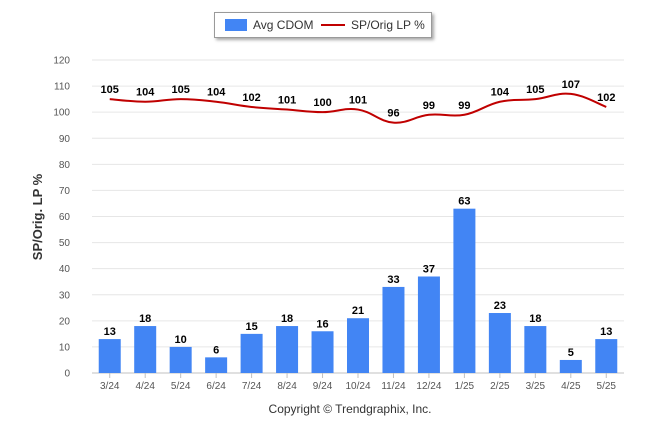 Image resolution: width=646 pixels, height=434 pixels. I want to click on y-tick-label: 70, so click(65, 191).